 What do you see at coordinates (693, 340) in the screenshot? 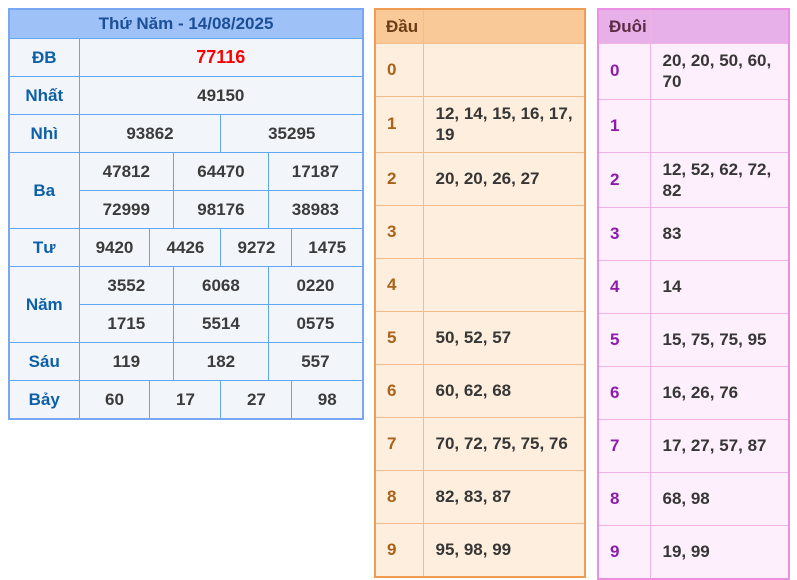
I see `duoi-row-5: 5 15, 75, 75, 95` at bounding box center [693, 340].